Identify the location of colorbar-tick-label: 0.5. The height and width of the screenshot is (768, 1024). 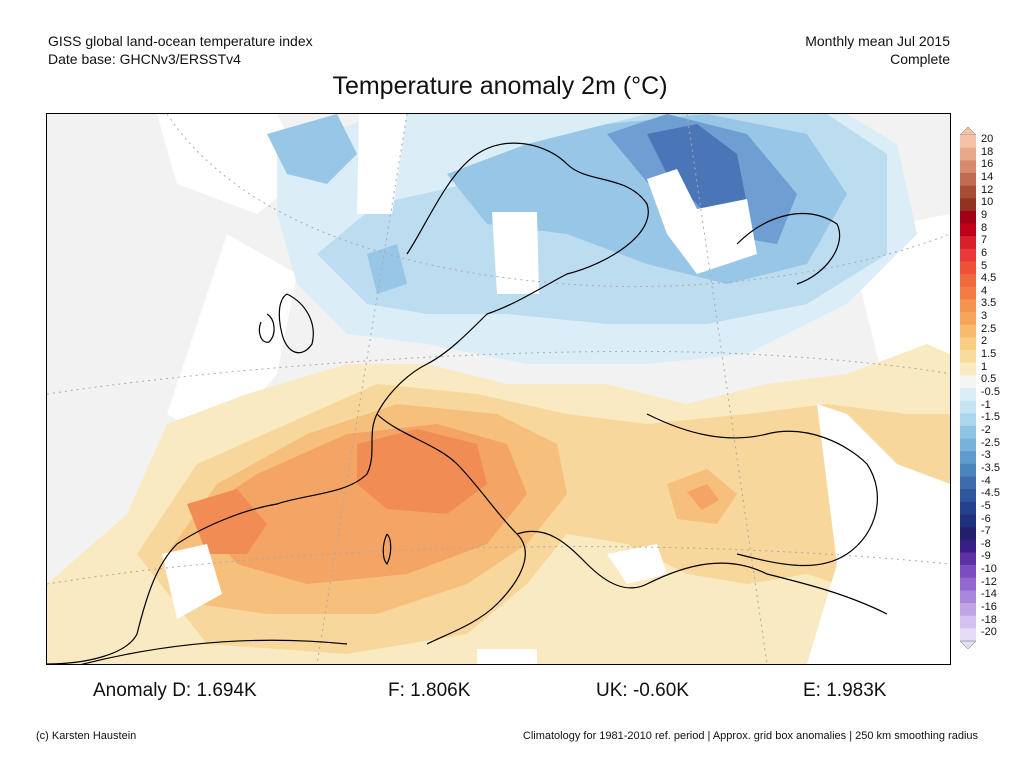
(989, 379).